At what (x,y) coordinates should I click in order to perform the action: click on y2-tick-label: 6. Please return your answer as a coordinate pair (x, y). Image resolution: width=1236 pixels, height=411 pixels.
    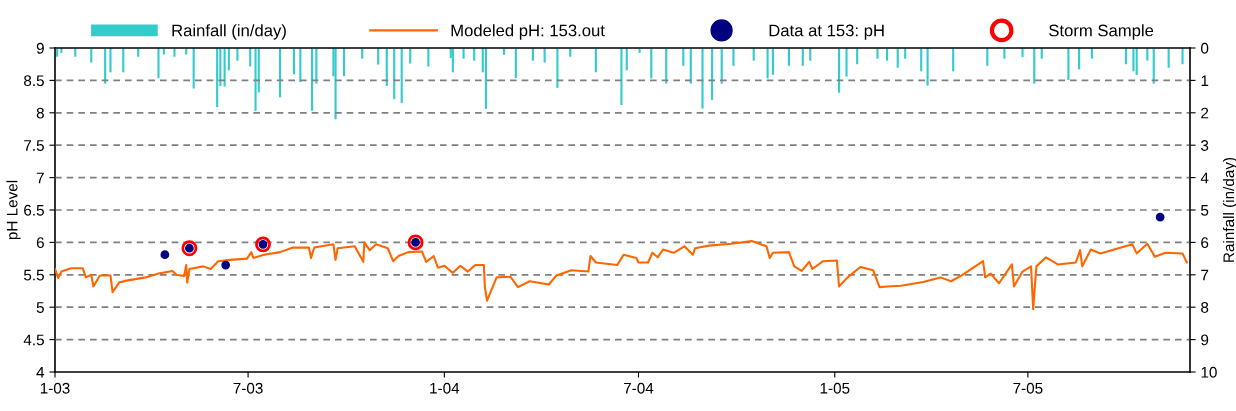
    Looking at the image, I should click on (1205, 243).